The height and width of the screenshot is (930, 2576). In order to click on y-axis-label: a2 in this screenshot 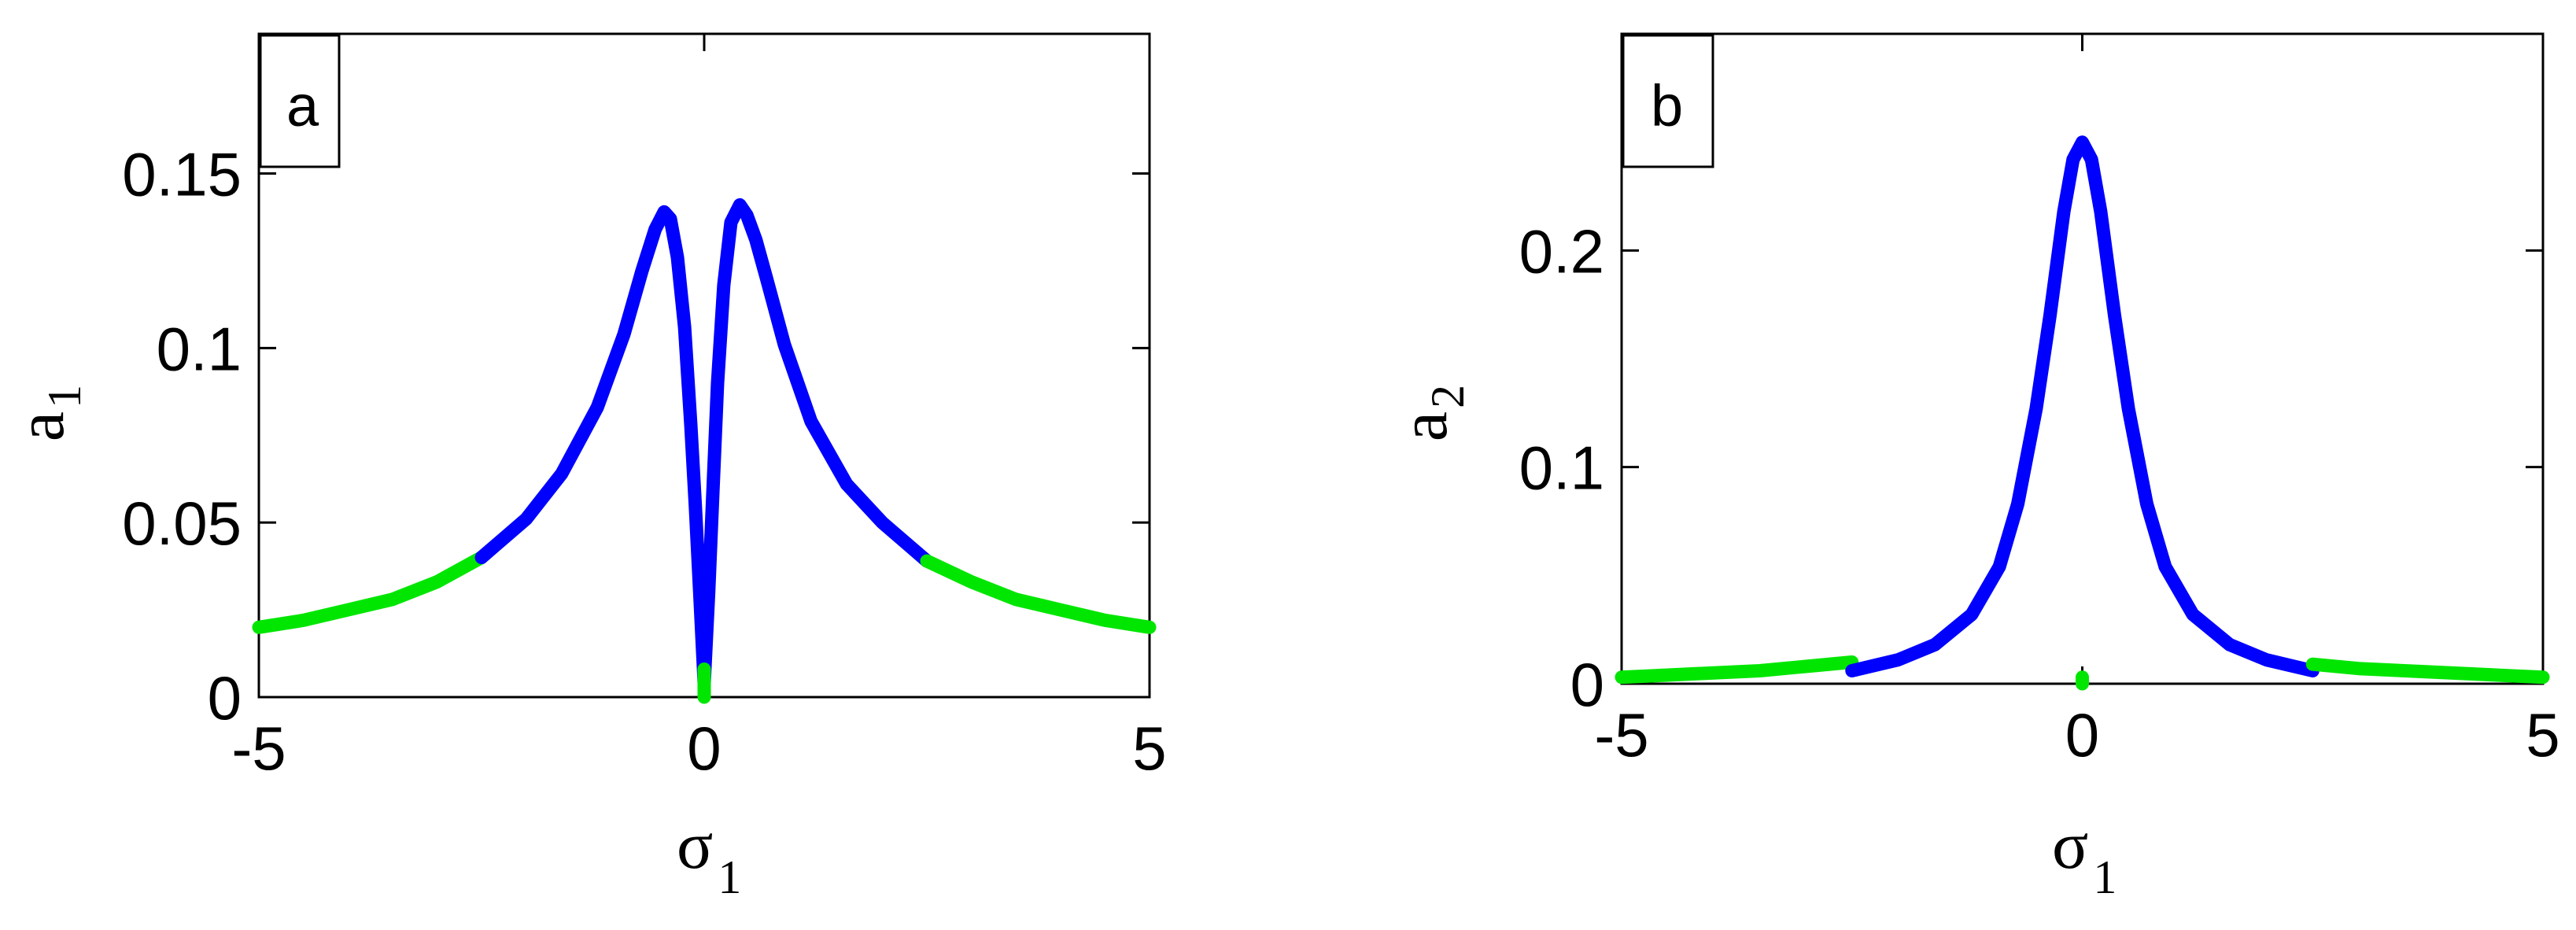, I will do `click(1430, 413)`.